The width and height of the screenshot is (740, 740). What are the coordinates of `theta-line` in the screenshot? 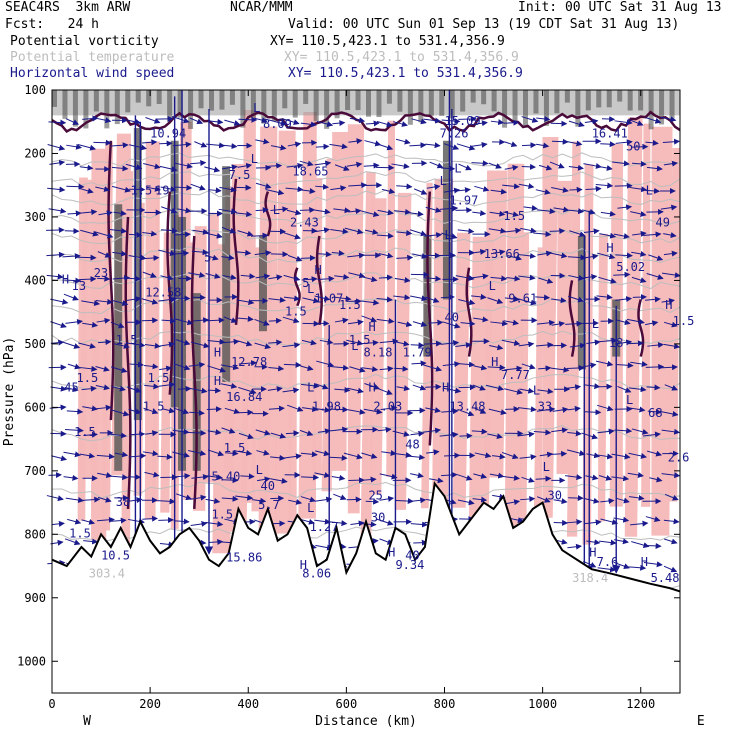 It's located at (366, 198).